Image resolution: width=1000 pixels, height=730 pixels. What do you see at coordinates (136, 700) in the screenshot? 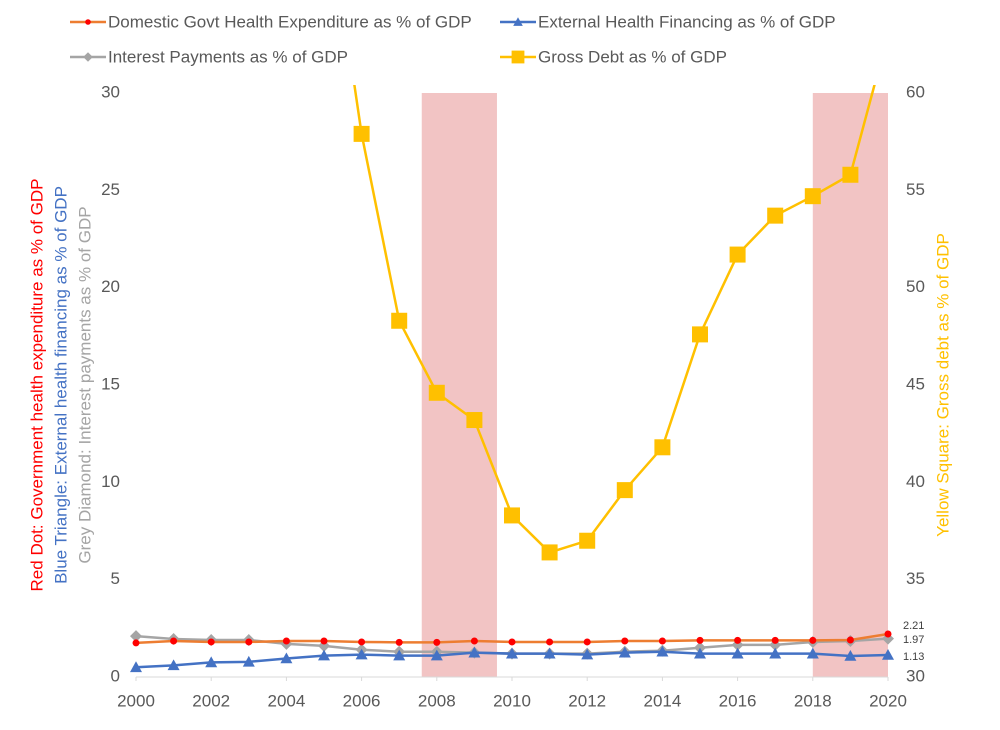
I see `x-tick-label: 2000` at bounding box center [136, 700].